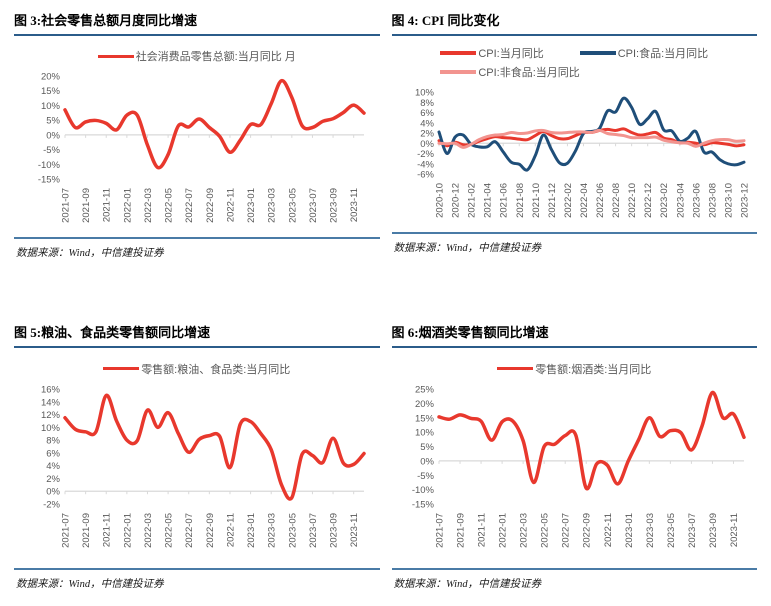  What do you see at coordinates (664, 200) in the screenshot?
I see `x-axis-tick-label: 2023-02` at bounding box center [664, 200].